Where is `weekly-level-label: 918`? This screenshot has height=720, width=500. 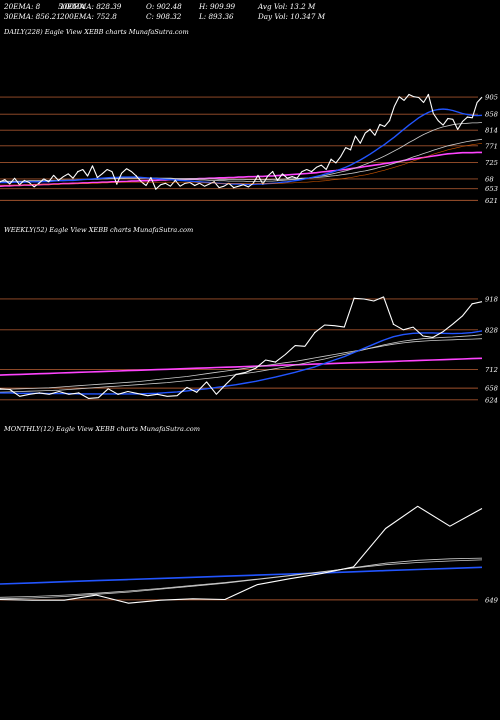 weekly-level-label: 918 is located at coordinates (492, 299).